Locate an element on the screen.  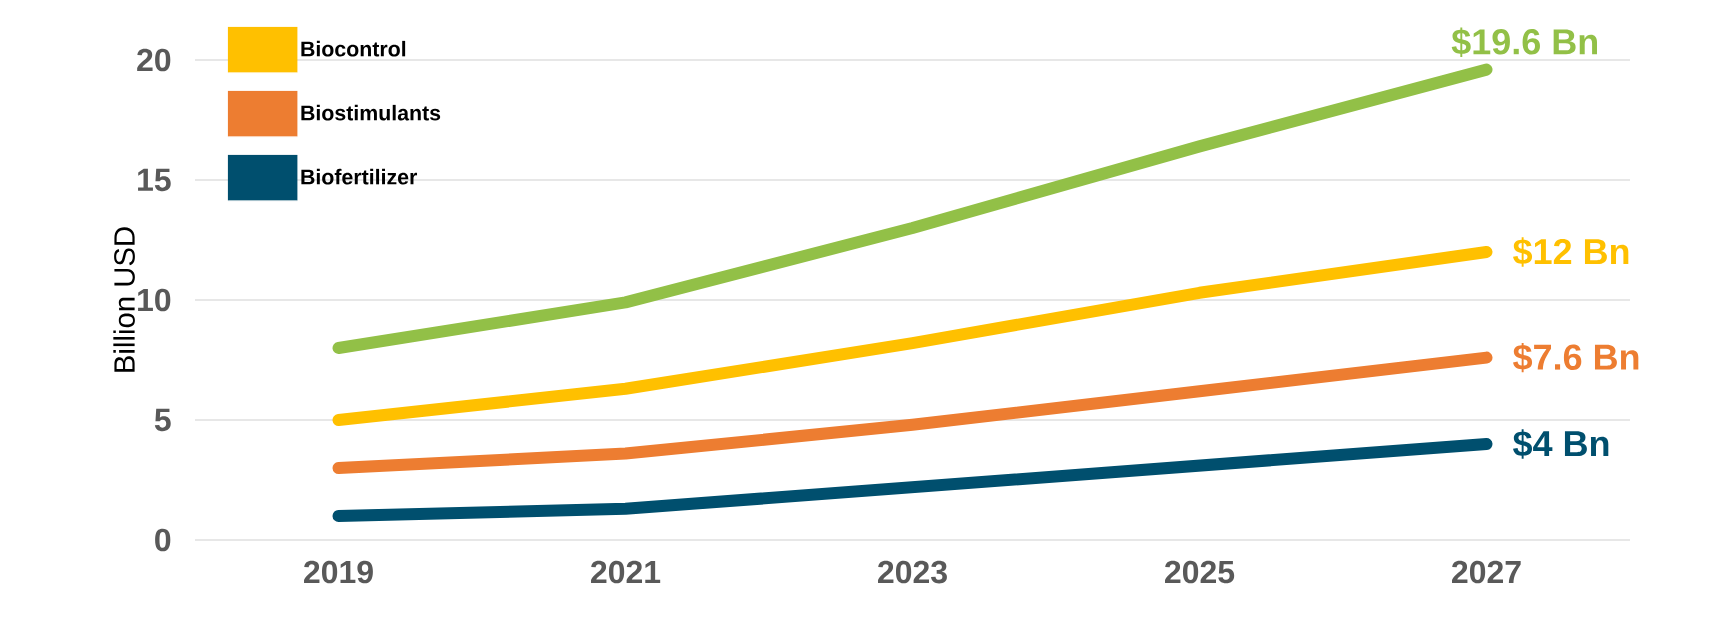
x-tick-label: 2027 is located at coordinates (1486, 572).